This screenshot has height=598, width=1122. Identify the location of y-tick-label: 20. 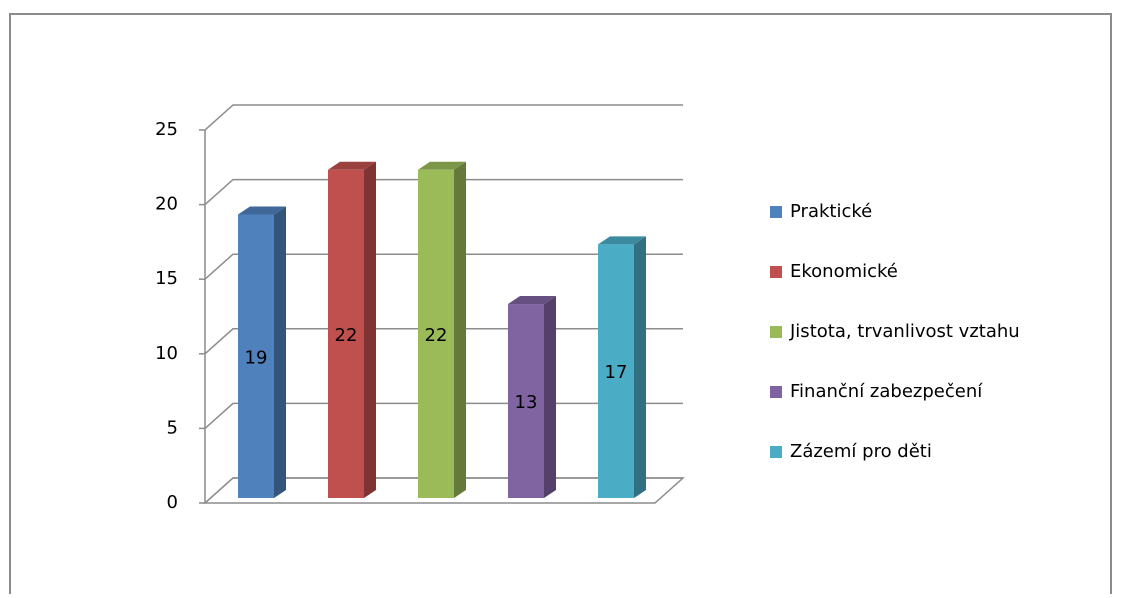
(166, 204).